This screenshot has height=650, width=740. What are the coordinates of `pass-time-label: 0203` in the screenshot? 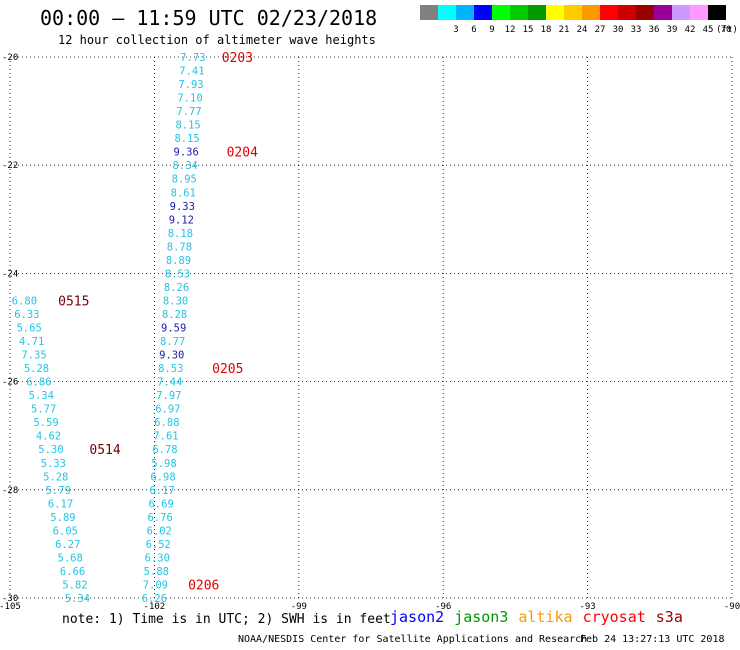 It's located at (237, 58).